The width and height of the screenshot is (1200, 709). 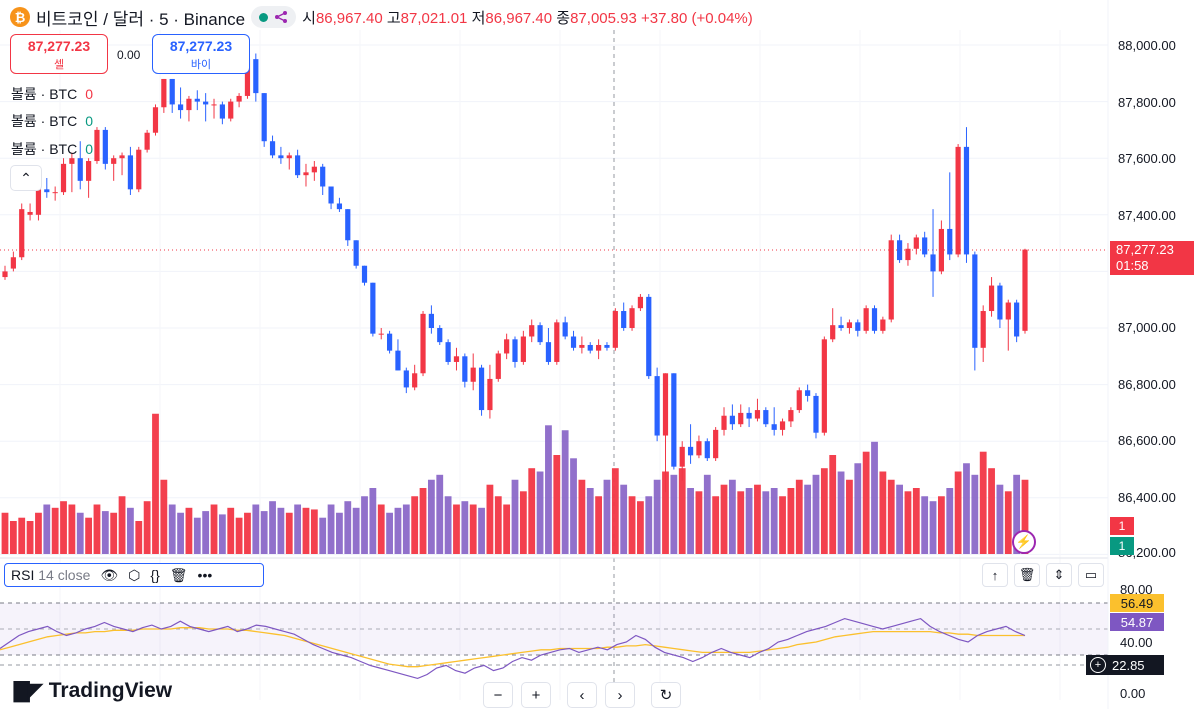 What do you see at coordinates (59, 54) in the screenshot?
I see `sell-button: 87,277.23 셀` at bounding box center [59, 54].